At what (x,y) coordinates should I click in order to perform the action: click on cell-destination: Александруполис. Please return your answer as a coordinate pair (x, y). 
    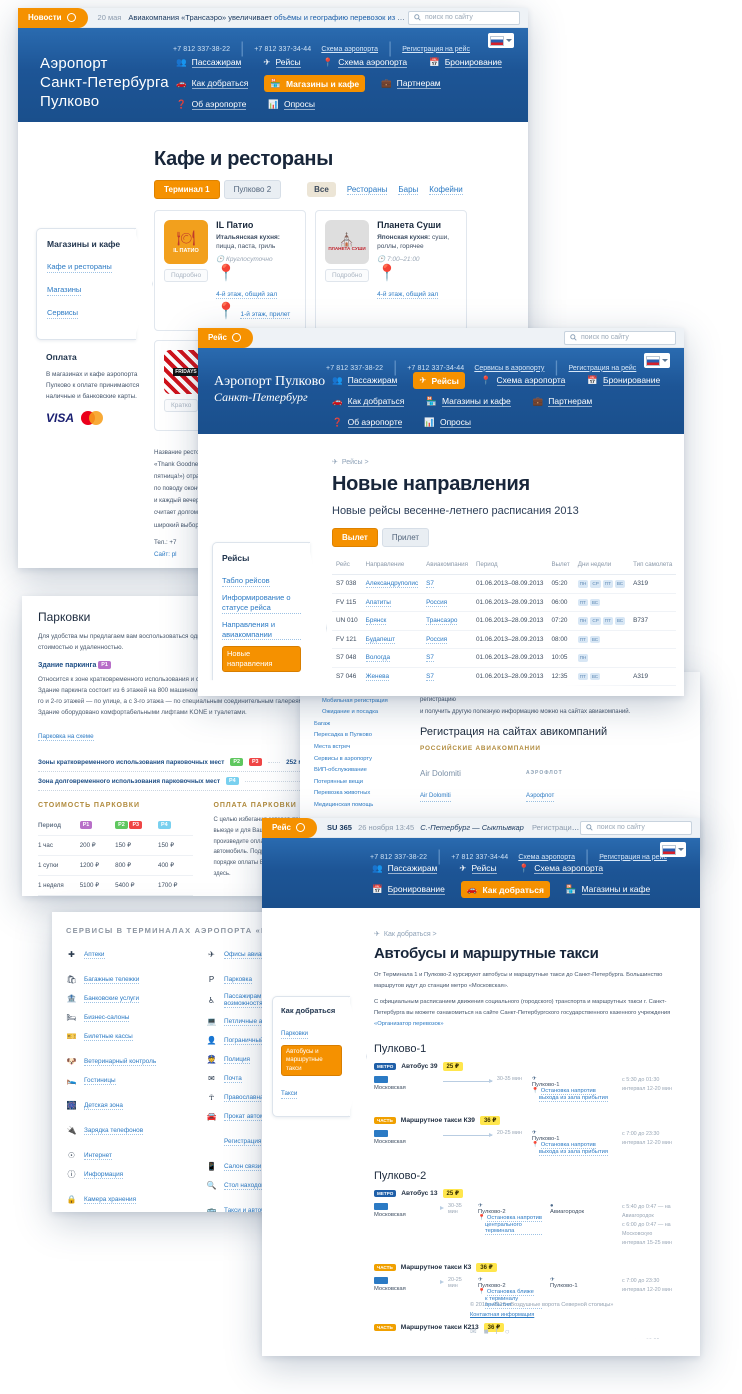
    Looking at the image, I should click on (392, 584).